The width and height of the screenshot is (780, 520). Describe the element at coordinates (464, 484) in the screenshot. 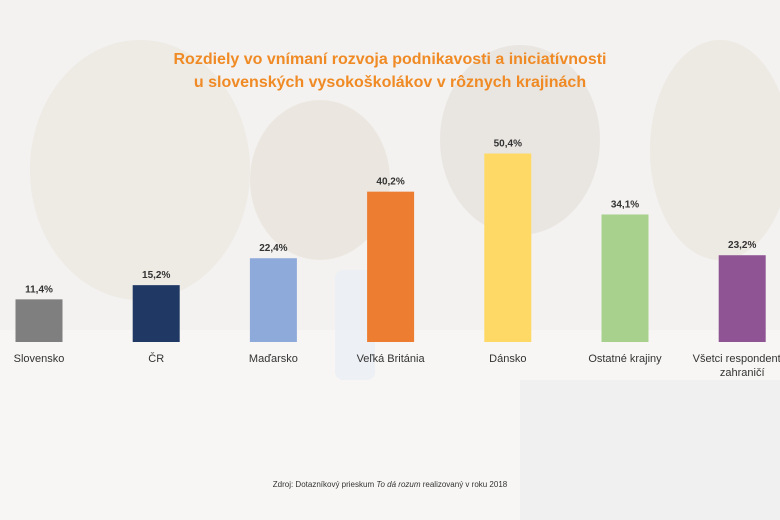

I see `source-suffix: realizovaný v roku 2018` at that location.